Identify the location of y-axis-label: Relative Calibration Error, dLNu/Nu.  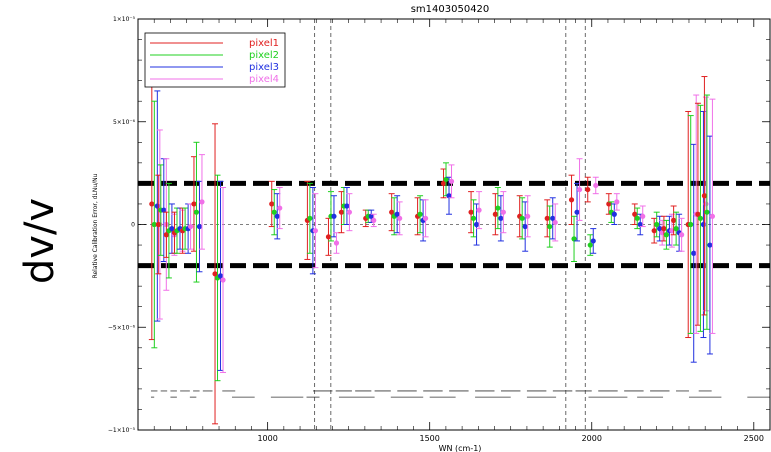
(95, 225).